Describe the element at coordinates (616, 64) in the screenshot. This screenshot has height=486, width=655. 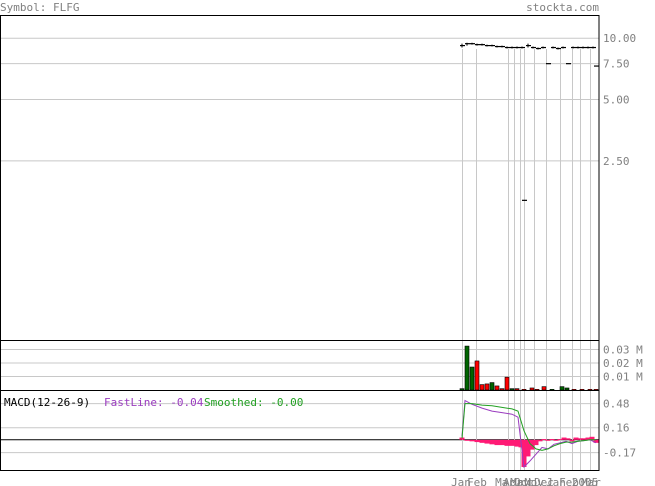
I see `price-tick-label: 7.50` at that location.